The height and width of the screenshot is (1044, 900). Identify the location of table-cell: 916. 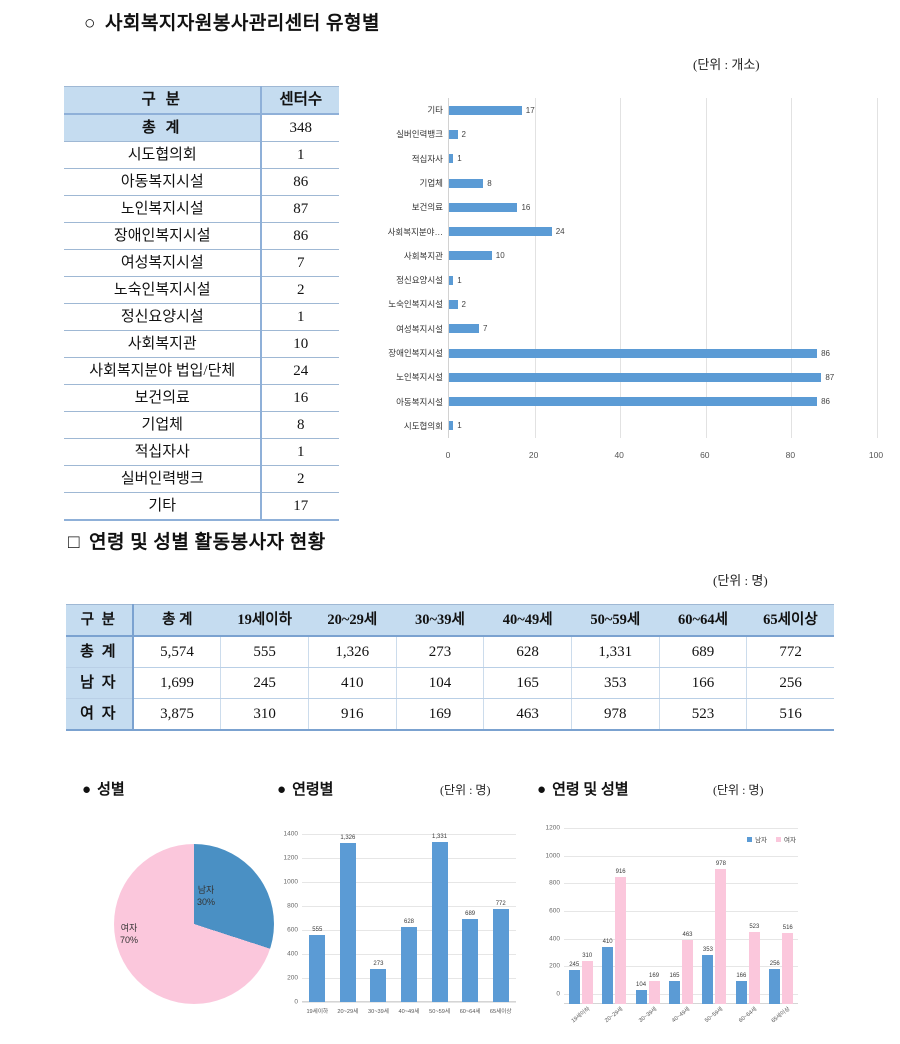
(352, 714).